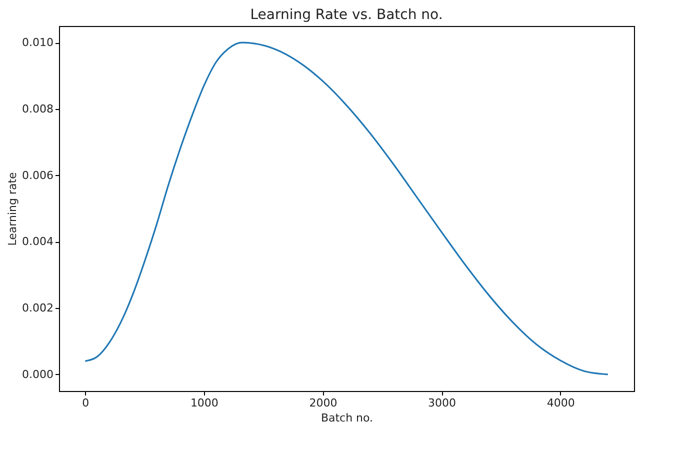 The height and width of the screenshot is (475, 678). Describe the element at coordinates (38, 175) in the screenshot. I see `y-tick-label: 0.006` at that location.